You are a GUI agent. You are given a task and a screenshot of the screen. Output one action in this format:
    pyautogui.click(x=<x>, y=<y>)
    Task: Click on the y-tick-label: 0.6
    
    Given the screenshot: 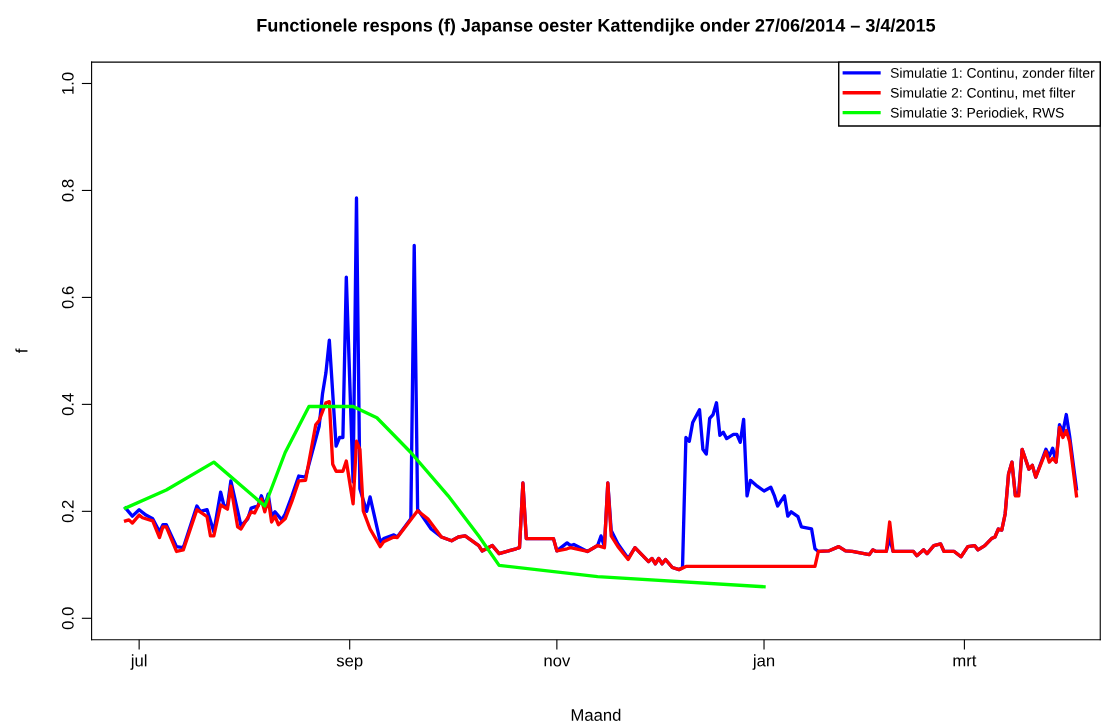 What is the action you would take?
    pyautogui.click(x=67, y=297)
    